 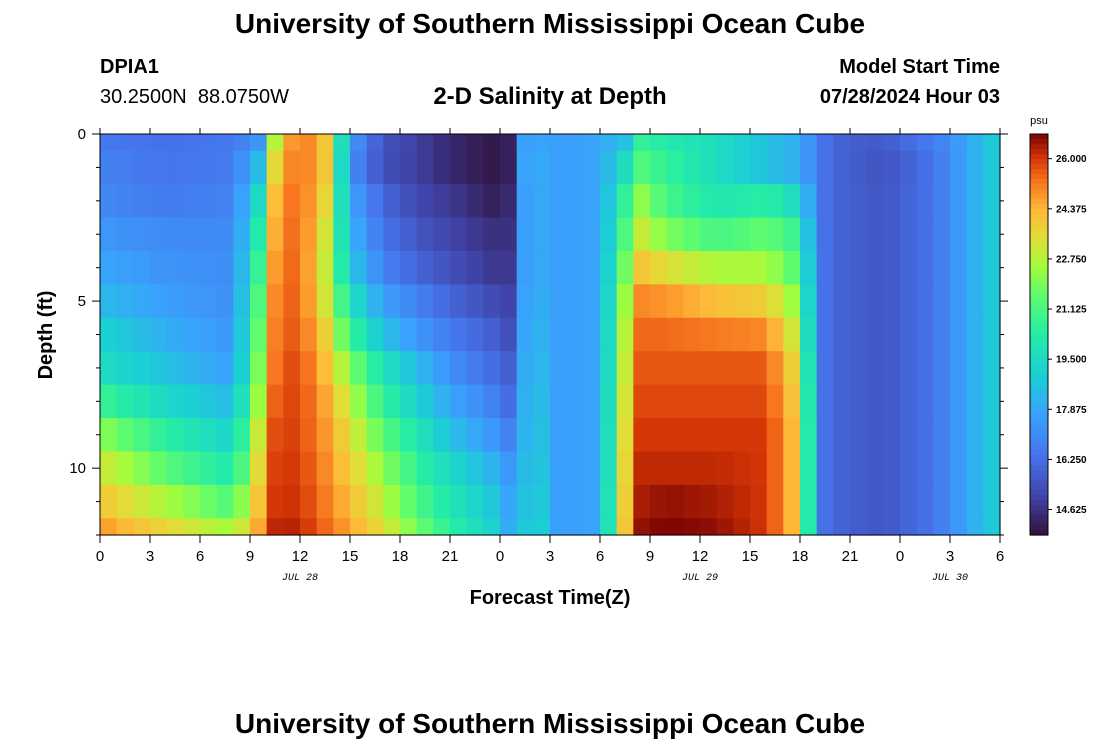 I want to click on colorbar-tick-label: 16.250, so click(x=1071, y=460).